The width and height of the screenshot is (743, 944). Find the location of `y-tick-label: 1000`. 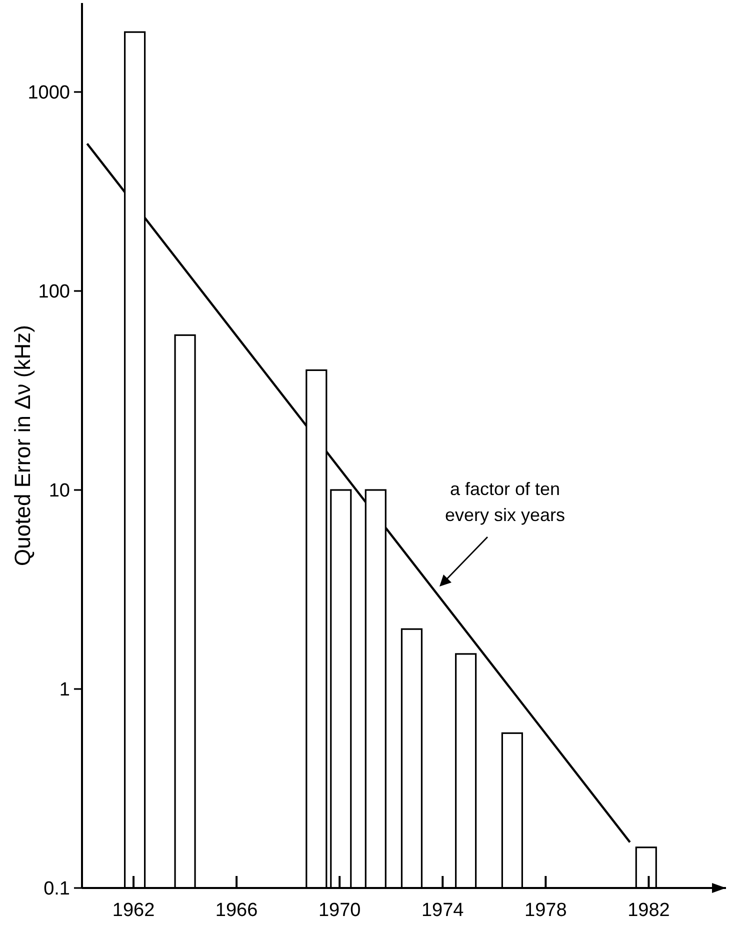

y-tick-label: 1000 is located at coordinates (49, 93).